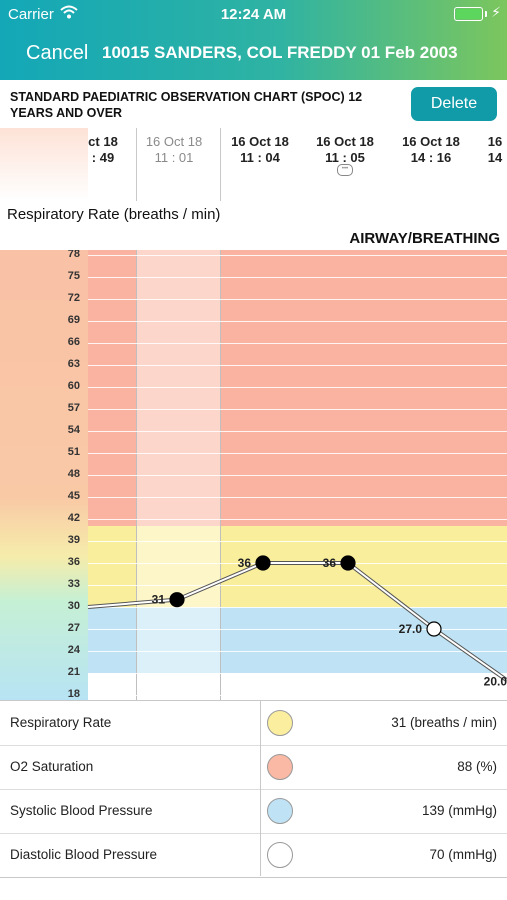 Image resolution: width=507 pixels, height=900 pixels. What do you see at coordinates (73, 518) in the screenshot?
I see `y-tick-label: 42` at bounding box center [73, 518].